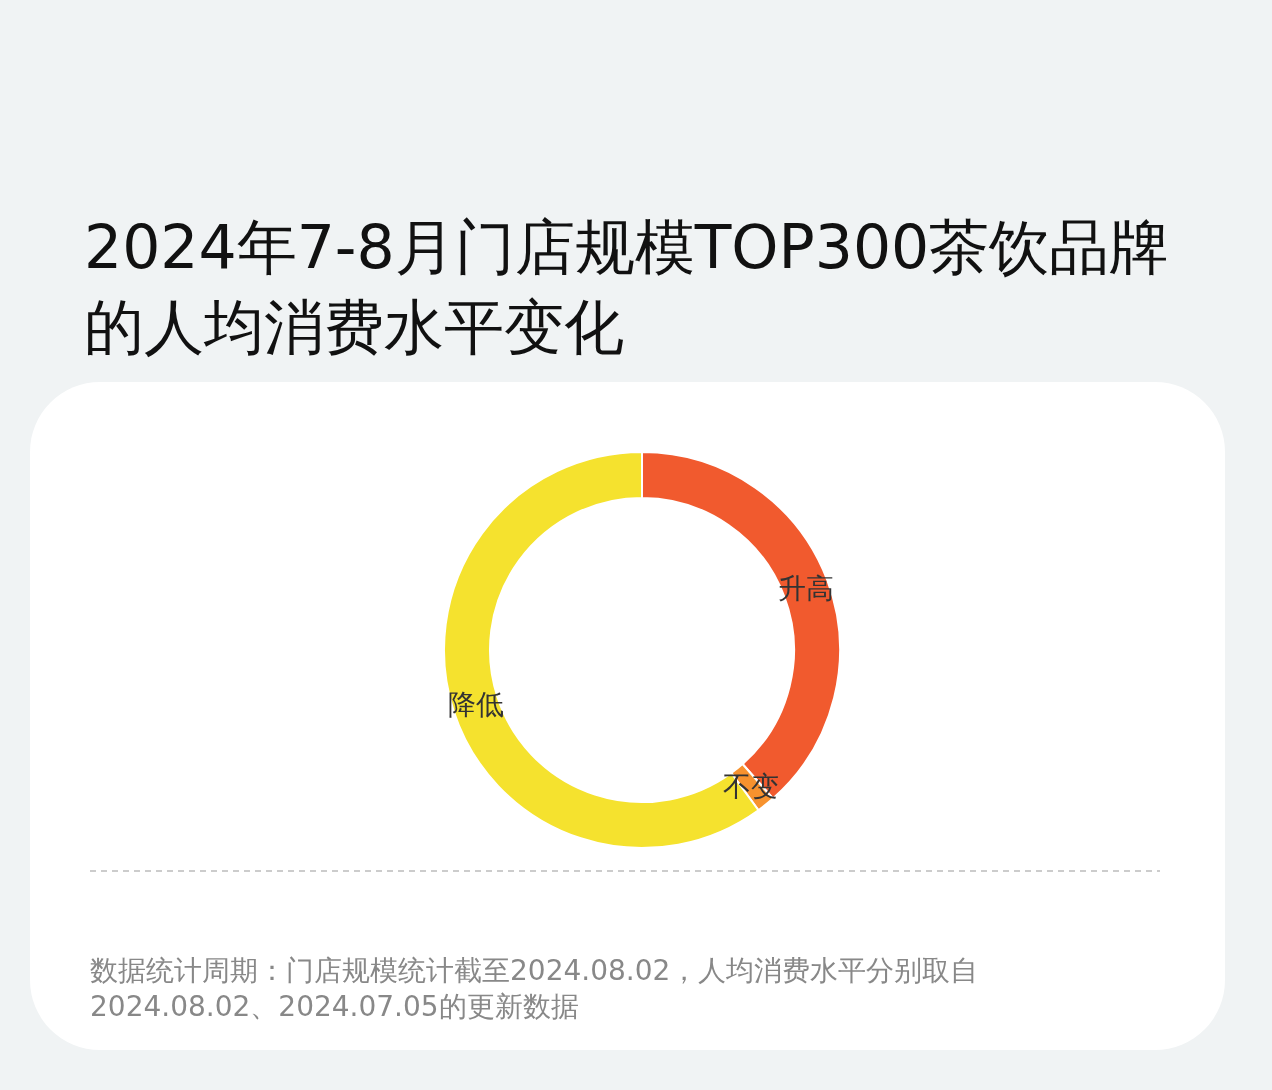  I want to click on chart-title: 2024年7-8月门店规模TOP300茶饮品牌的人均消费水平变化, so click(627, 287).